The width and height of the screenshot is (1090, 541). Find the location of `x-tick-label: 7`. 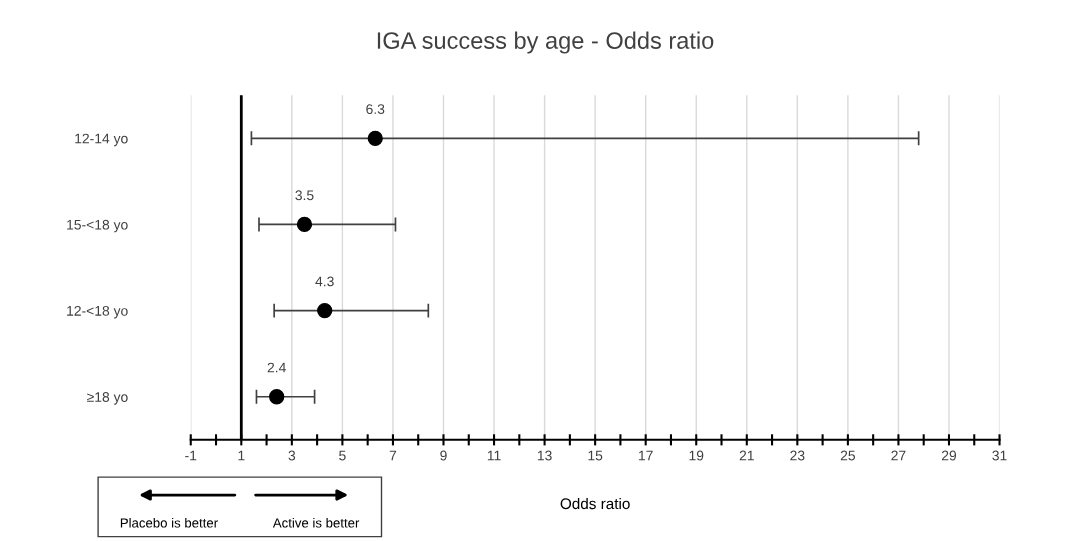

x-tick-label: 7 is located at coordinates (393, 455).